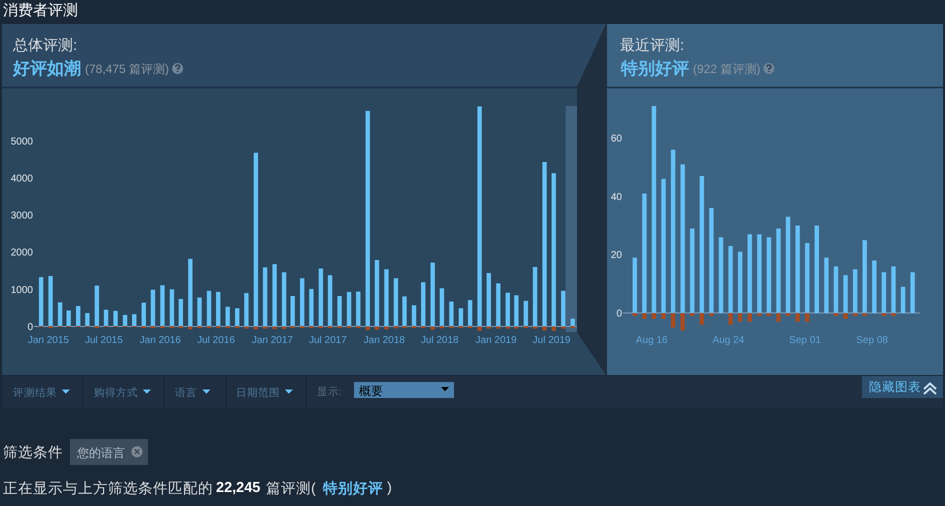  I want to click on y-tick-label: 3000, so click(22, 216).